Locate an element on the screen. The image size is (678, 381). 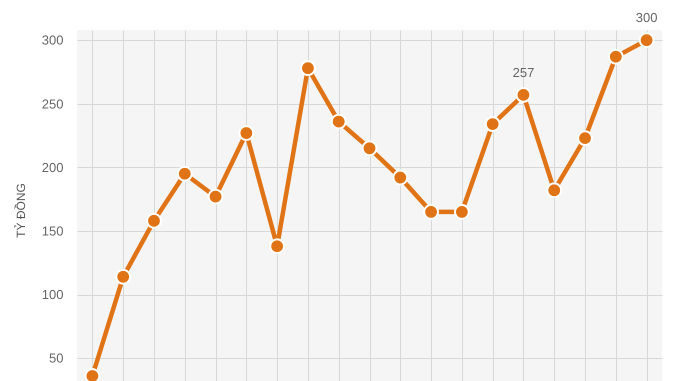
data-label: 300 is located at coordinates (647, 18).